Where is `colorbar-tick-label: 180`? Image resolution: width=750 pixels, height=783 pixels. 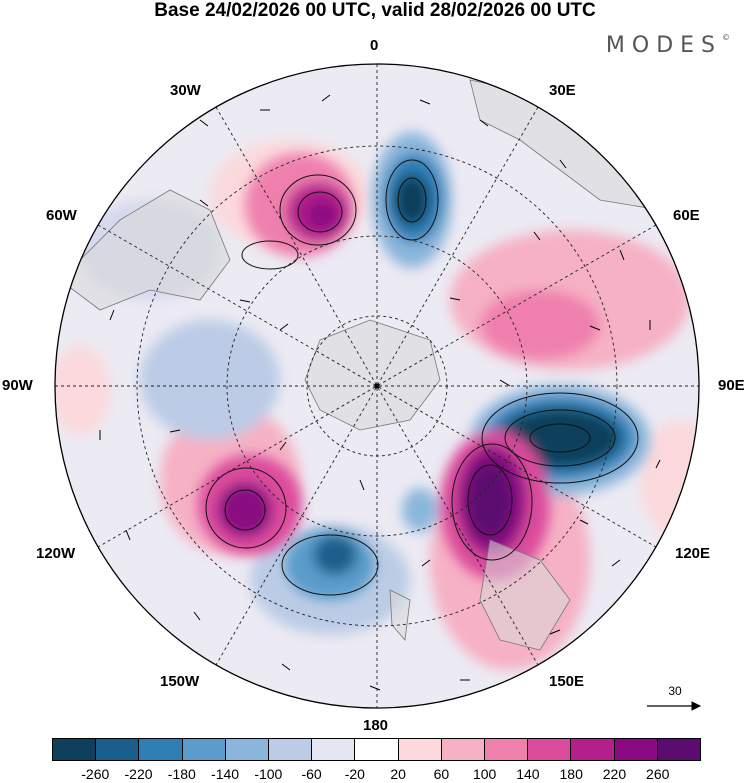 colorbar-tick-label: 180 is located at coordinates (571, 774).